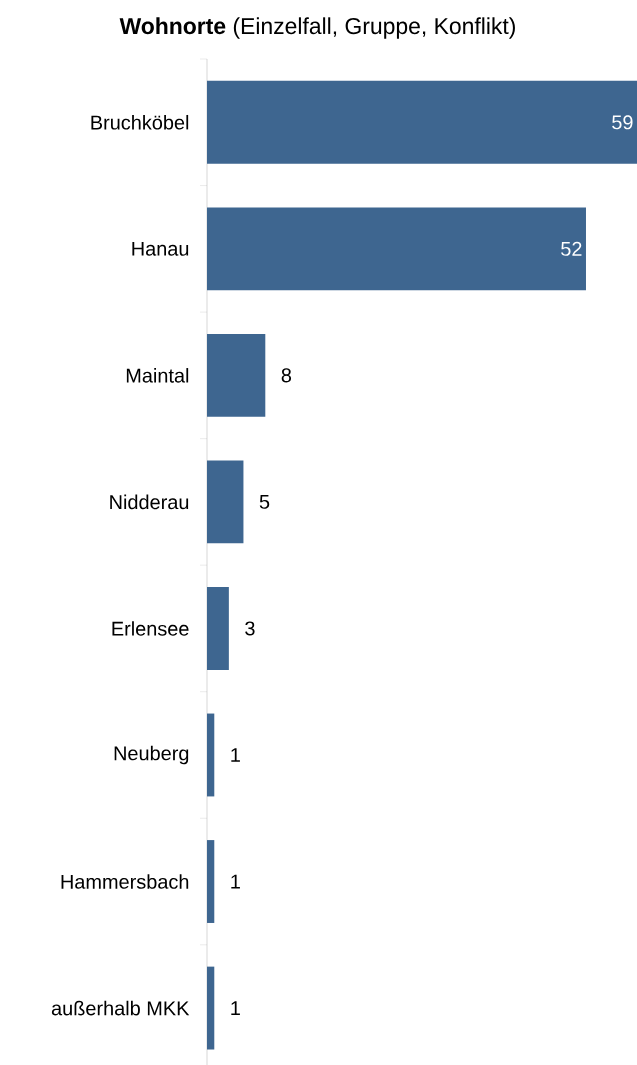  What do you see at coordinates (149, 502) in the screenshot?
I see `y-tick-label: Nidderau` at bounding box center [149, 502].